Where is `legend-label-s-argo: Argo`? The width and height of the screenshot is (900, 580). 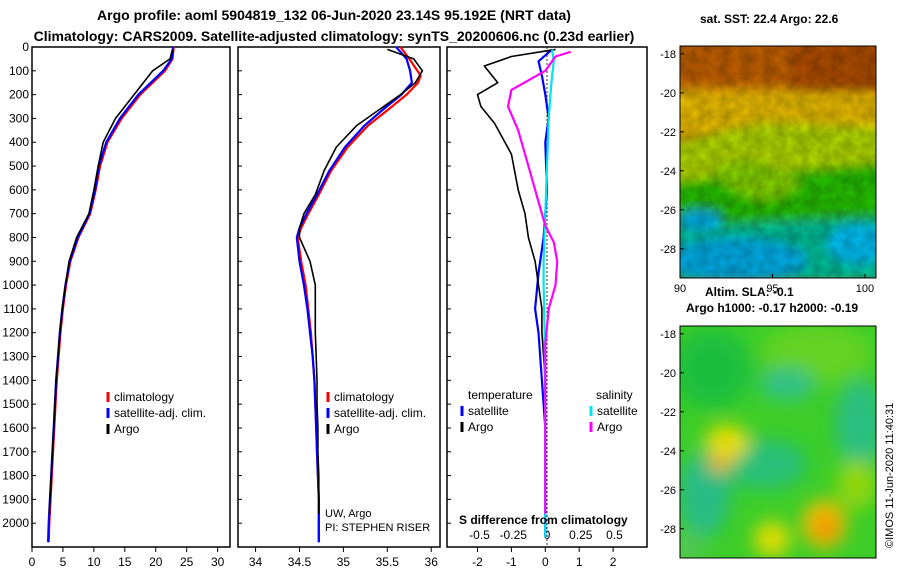
legend-label-s-argo: Argo is located at coordinates (610, 427).